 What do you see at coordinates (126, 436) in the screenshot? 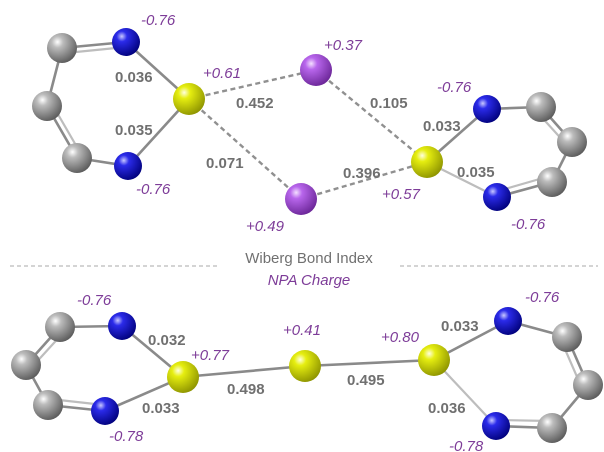
I see `bottom-charge-n-lower-left: -0.78` at bounding box center [126, 436].